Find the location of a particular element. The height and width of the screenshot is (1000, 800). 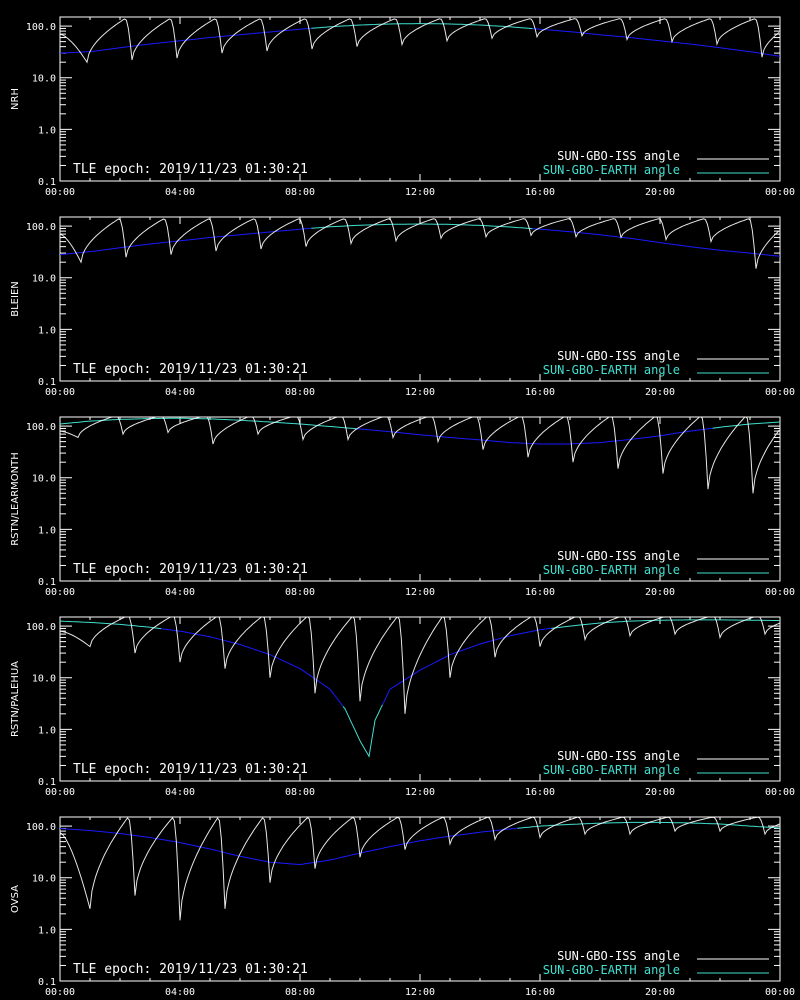

y-axis-label: NRH is located at coordinates (15, 99).